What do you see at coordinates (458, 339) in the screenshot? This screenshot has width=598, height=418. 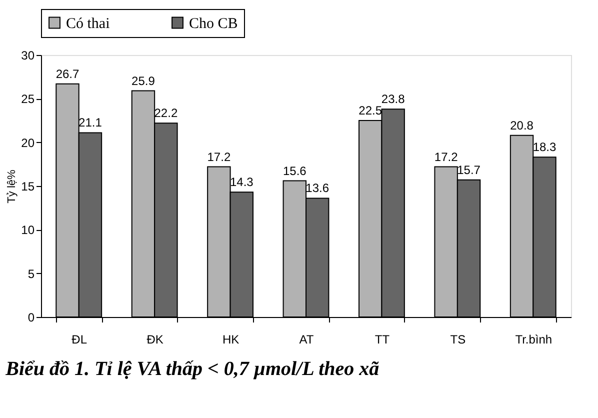 I see `x-tick-label: TS` at bounding box center [458, 339].